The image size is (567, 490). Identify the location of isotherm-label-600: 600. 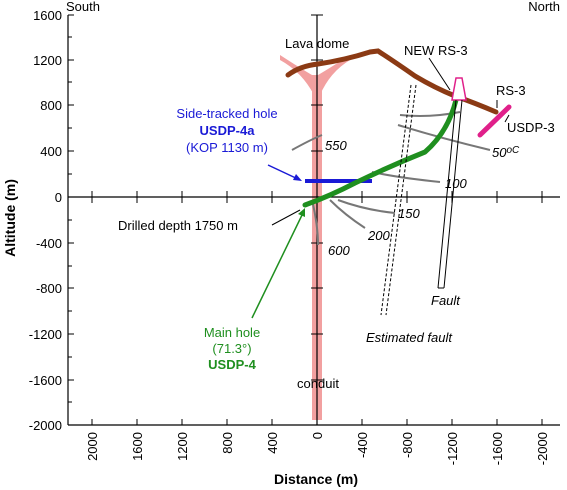
(339, 250).